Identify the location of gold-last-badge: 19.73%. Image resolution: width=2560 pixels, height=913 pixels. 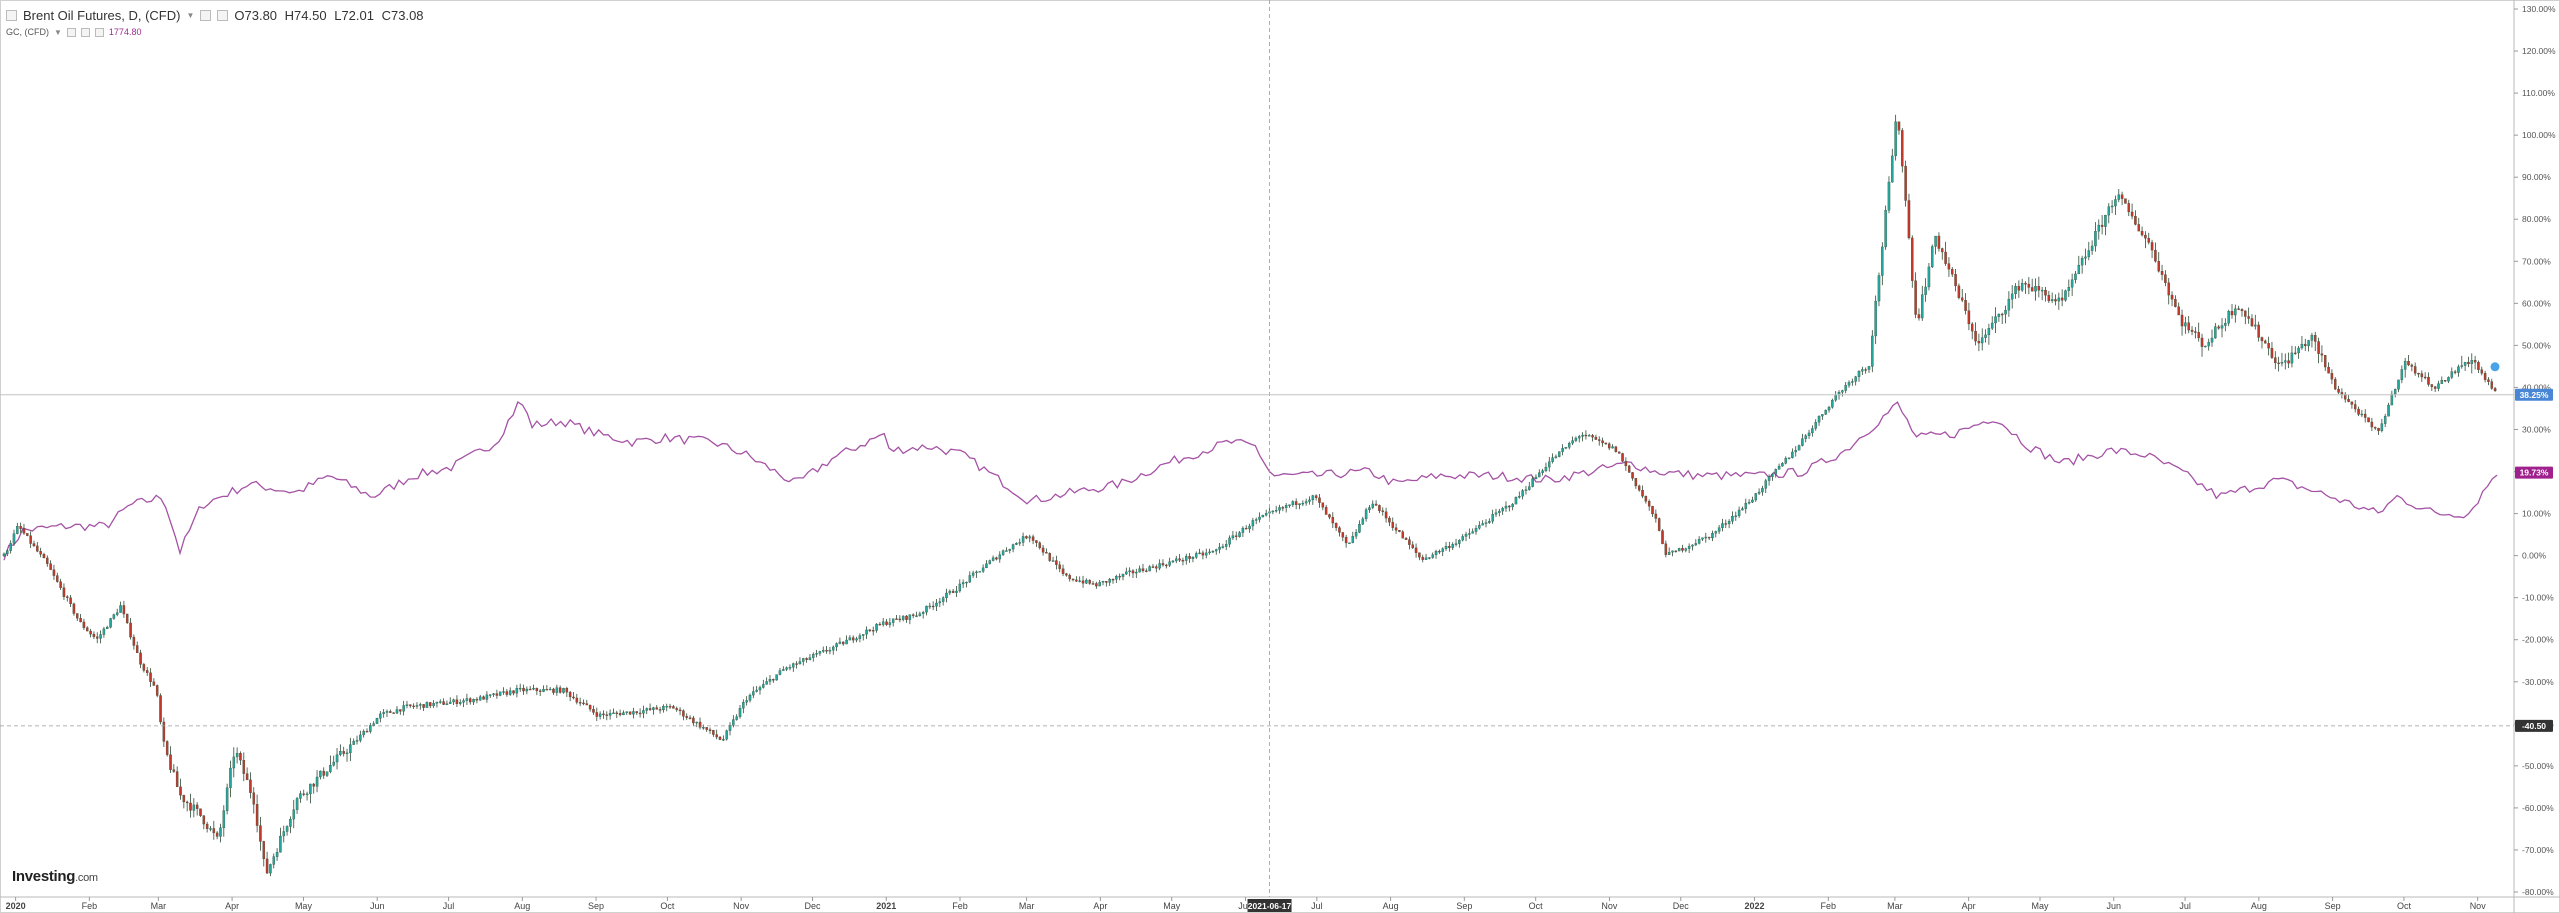
(2534, 473).